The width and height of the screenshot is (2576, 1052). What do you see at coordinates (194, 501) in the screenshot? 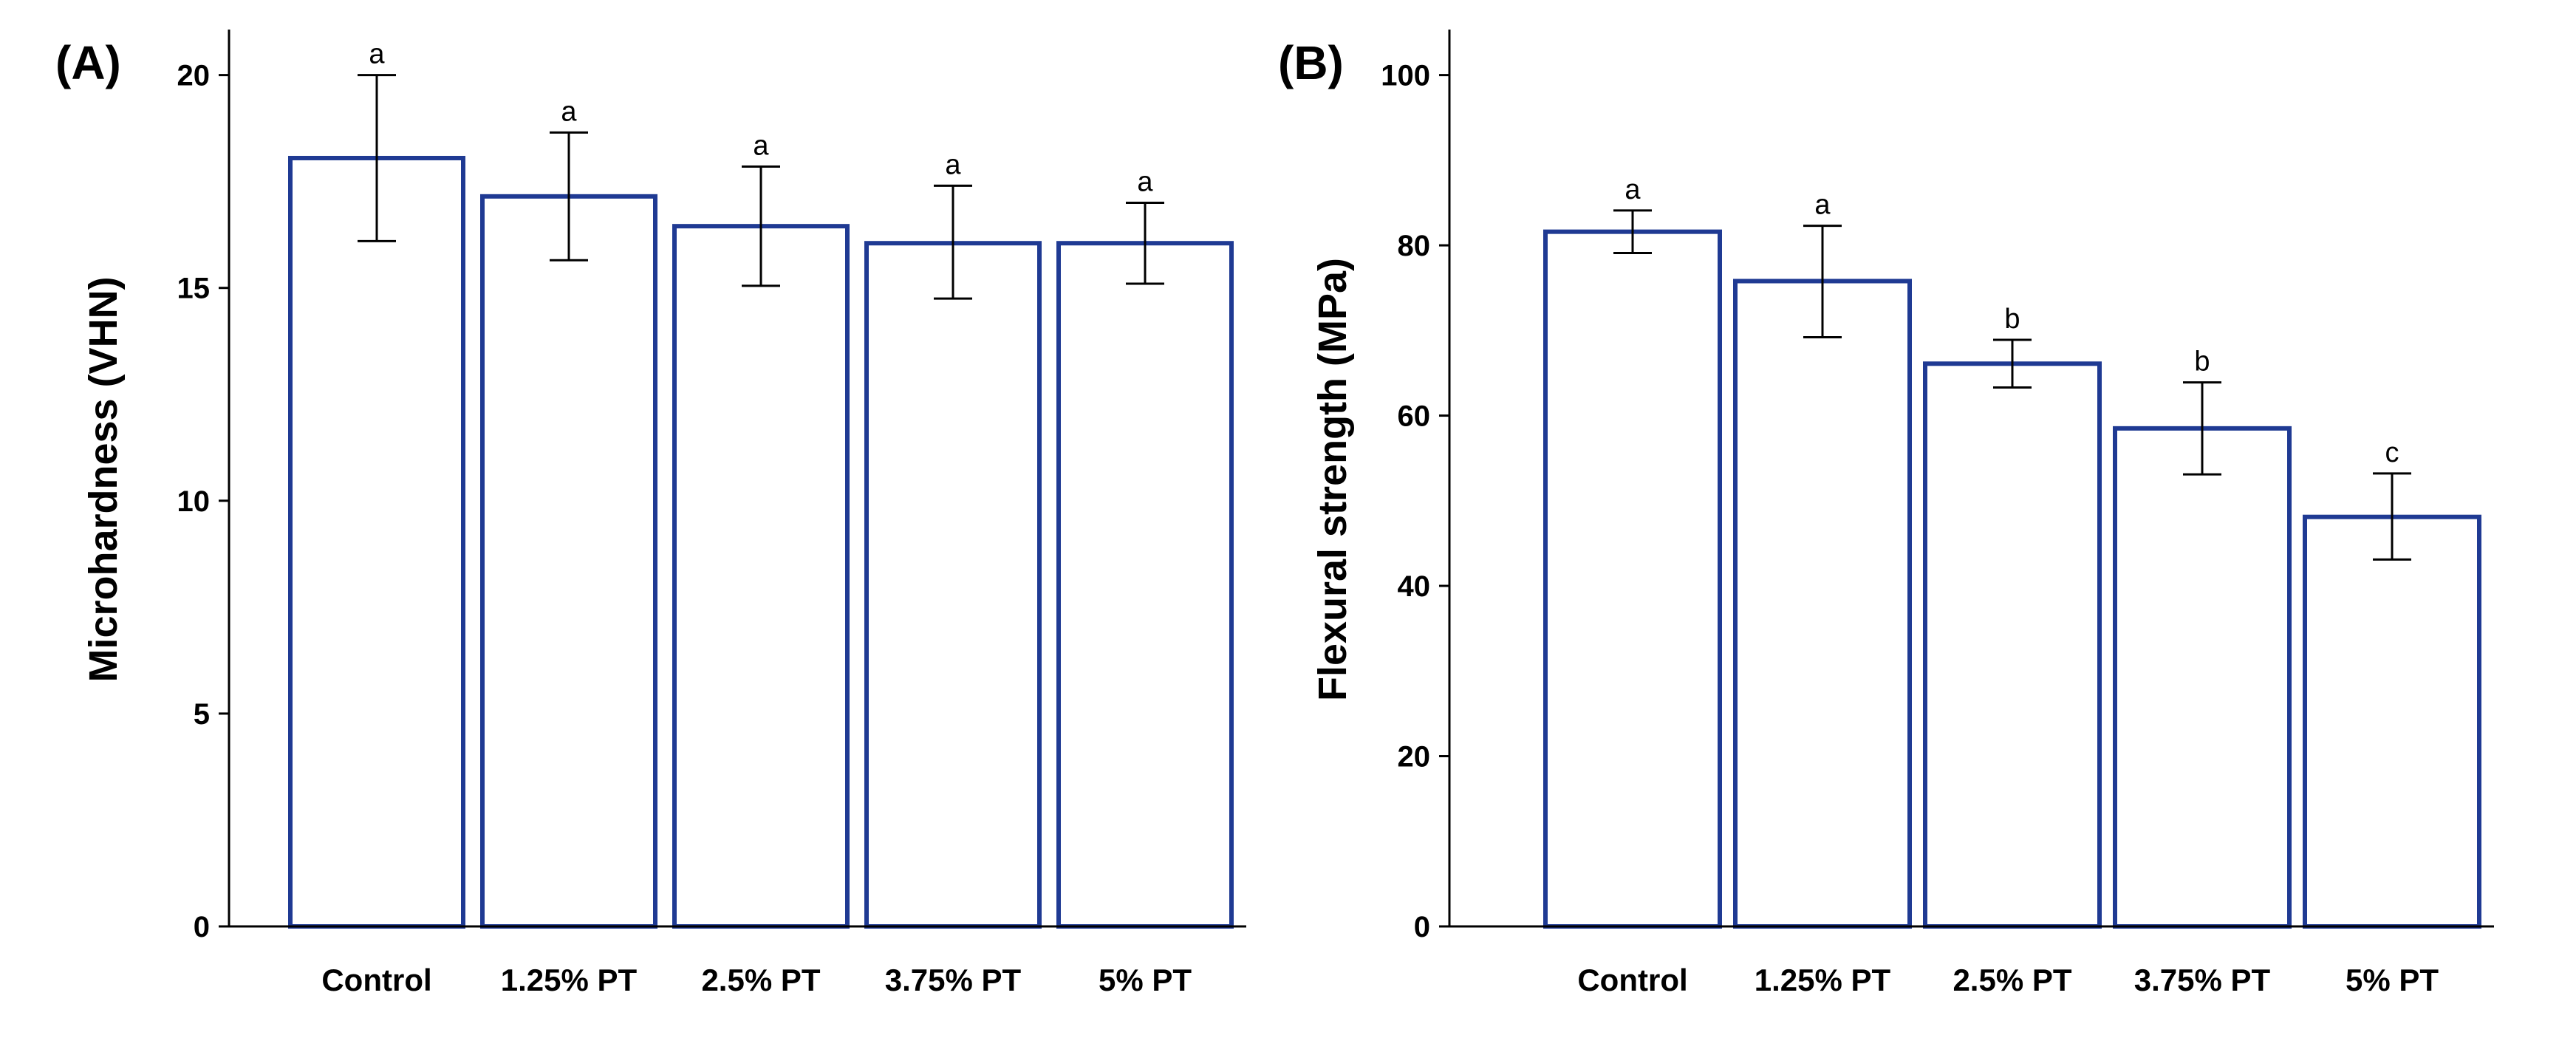
I see `y-tick-label: 10` at bounding box center [194, 501].